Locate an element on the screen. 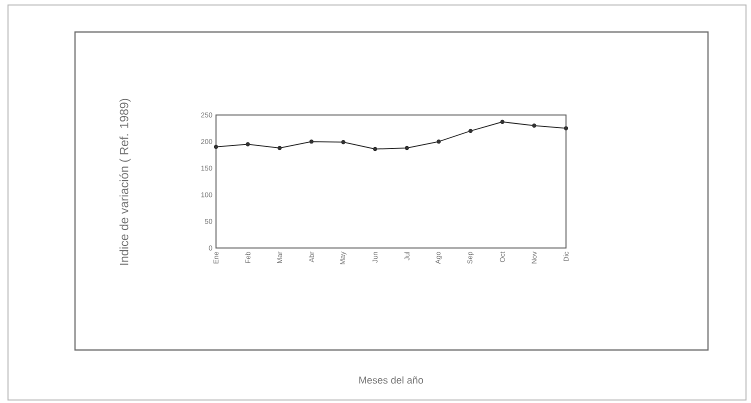 The image size is (751, 403). text: Meses del año is located at coordinates (391, 380).